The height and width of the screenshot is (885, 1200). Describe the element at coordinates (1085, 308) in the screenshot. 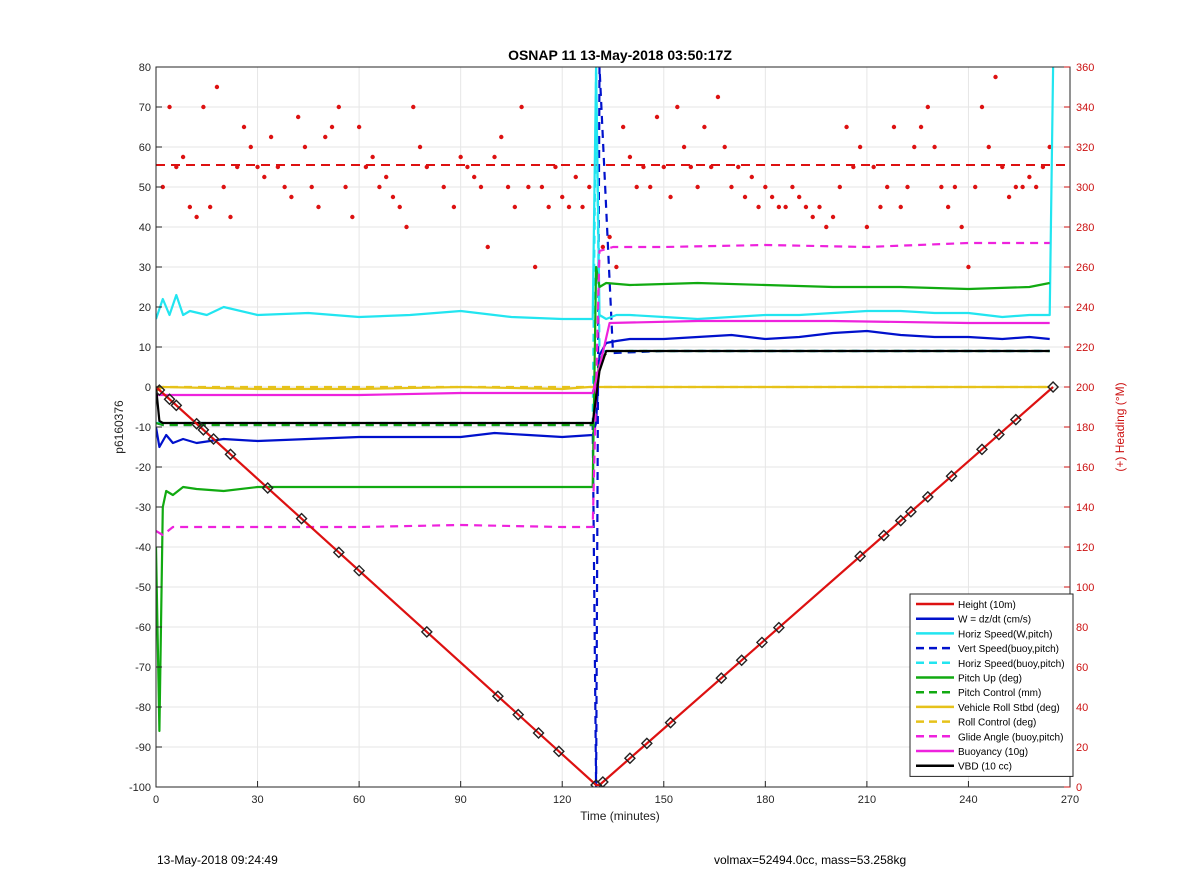

I see `y2-tick-label: 240` at that location.